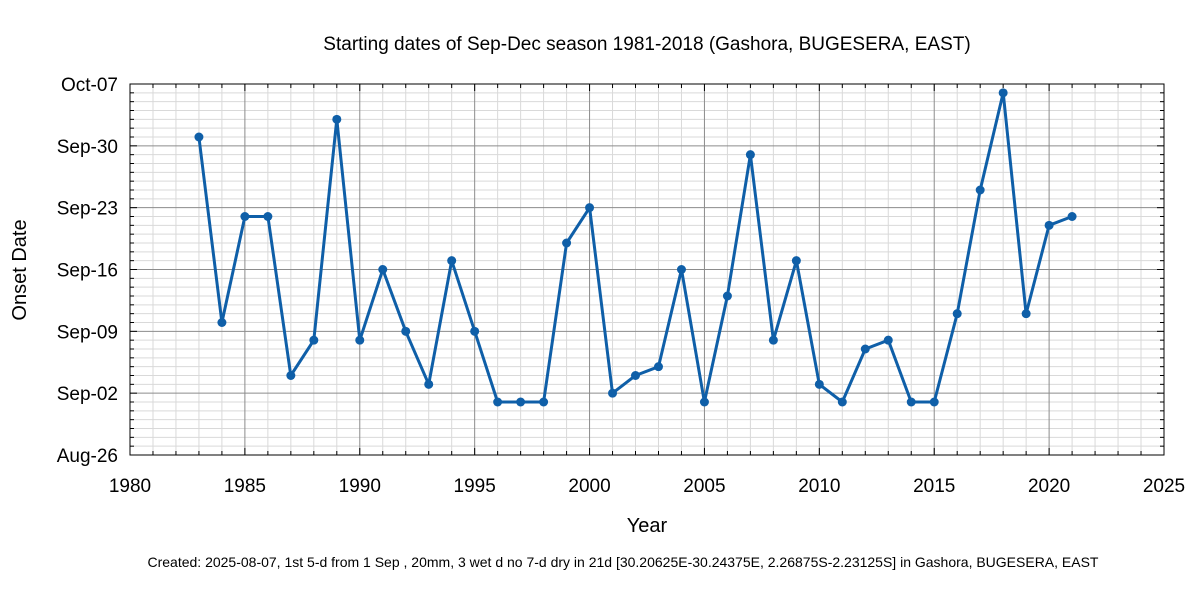 The width and height of the screenshot is (1200, 600). Describe the element at coordinates (87, 394) in the screenshot. I see `y-tick-label: Sep-02` at that location.